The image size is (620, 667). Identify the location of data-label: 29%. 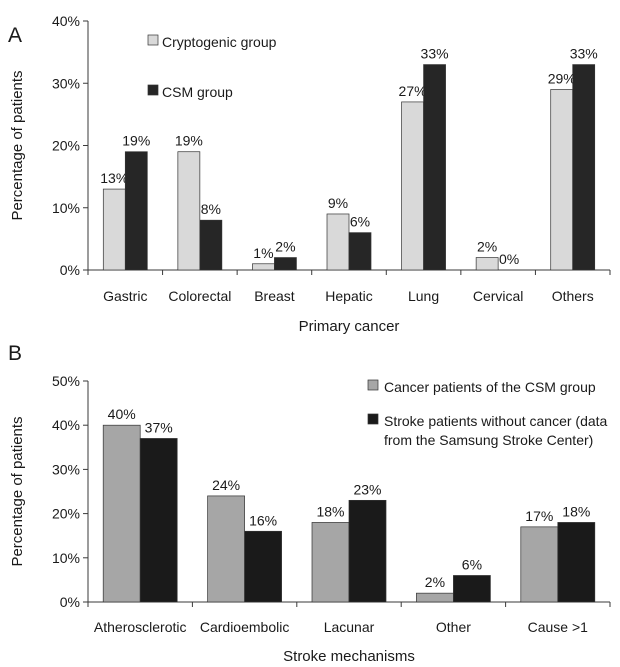
(562, 78).